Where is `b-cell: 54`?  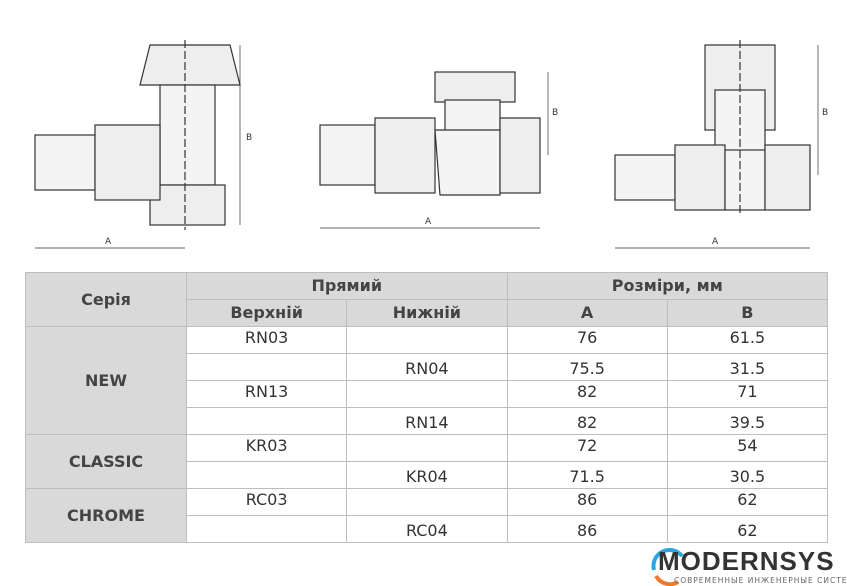 b-cell: 54 is located at coordinates (747, 448).